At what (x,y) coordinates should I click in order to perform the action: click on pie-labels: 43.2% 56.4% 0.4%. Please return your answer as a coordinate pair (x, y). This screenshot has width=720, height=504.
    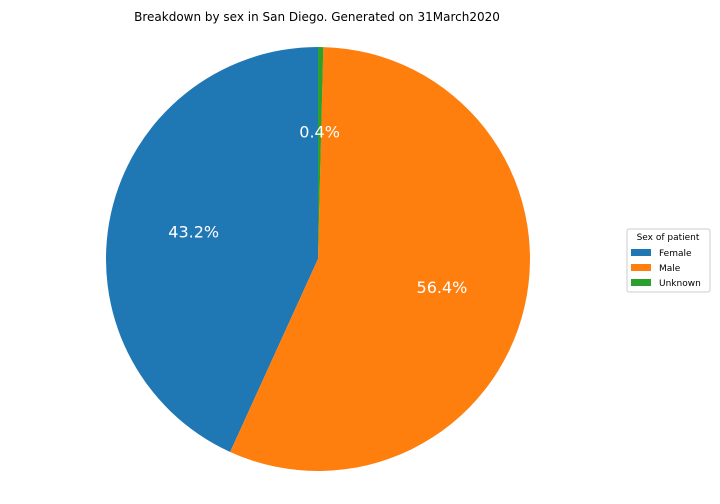
    Looking at the image, I should click on (317, 209).